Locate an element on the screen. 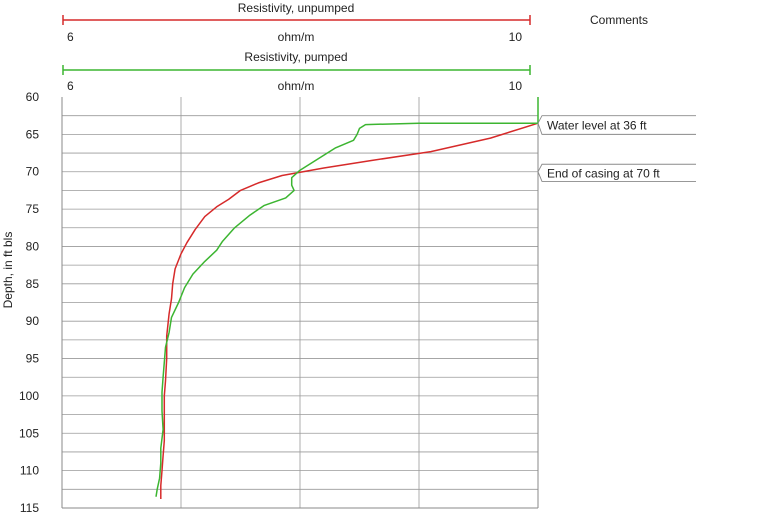 The height and width of the screenshot is (515, 759). end-of-casing-callout: End of casing at 70 ft is located at coordinates (616, 172).